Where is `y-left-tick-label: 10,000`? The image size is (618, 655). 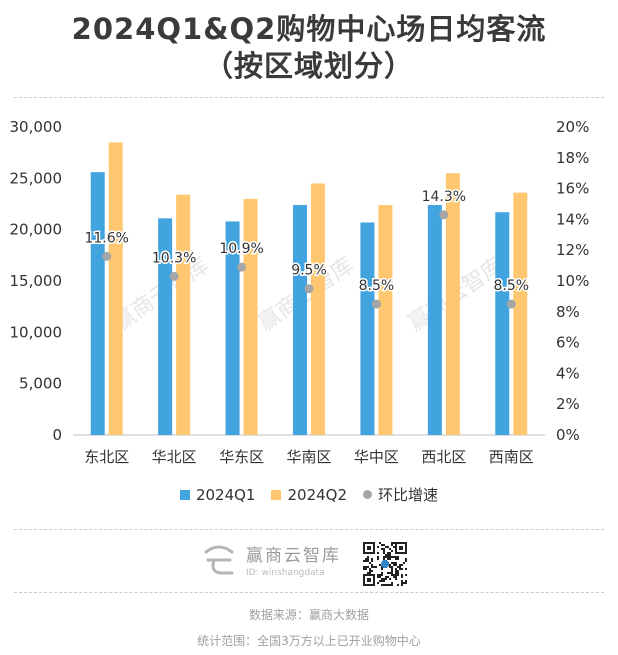 y-left-tick-label: 10,000 is located at coordinates (36, 332).